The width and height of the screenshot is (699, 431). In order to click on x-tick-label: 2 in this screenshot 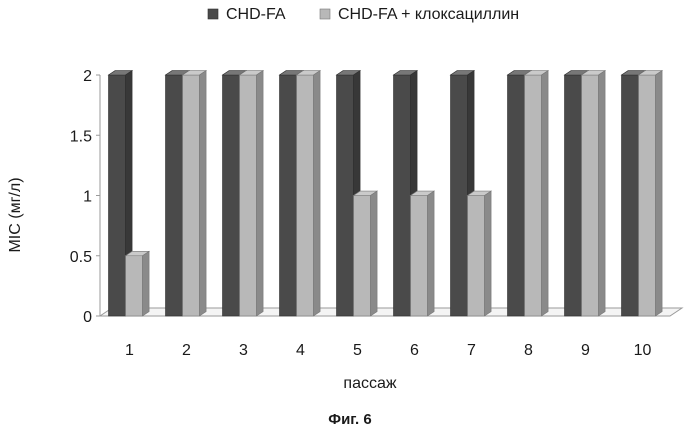, I will do `click(186, 350)`.